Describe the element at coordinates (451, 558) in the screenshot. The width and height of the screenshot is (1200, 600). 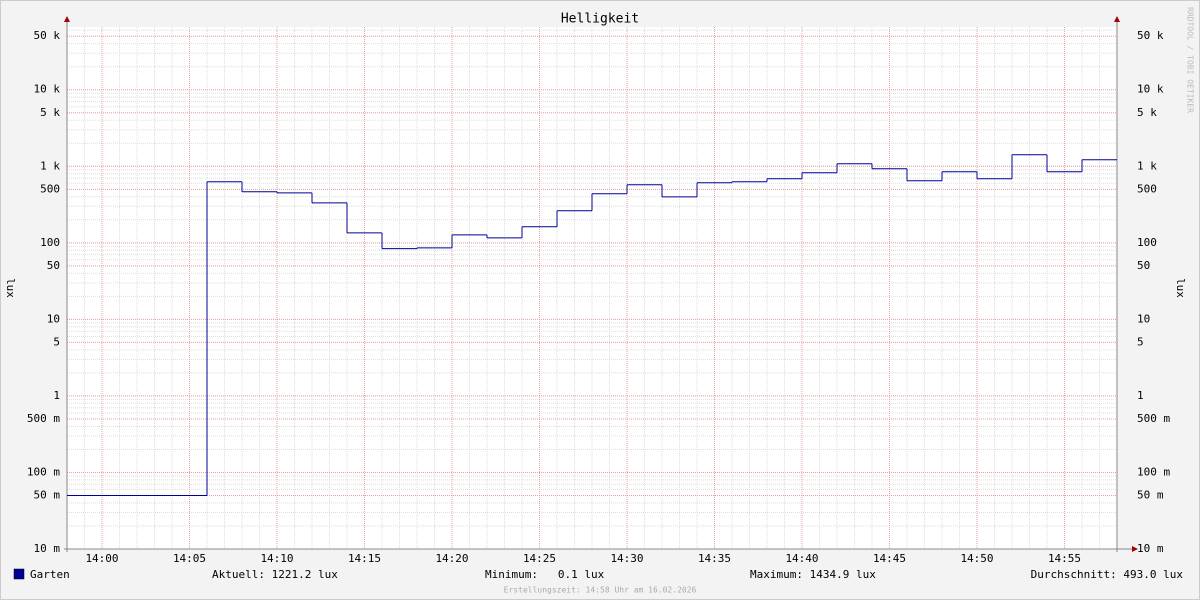
I see `x-tick-label: 14:20` at that location.